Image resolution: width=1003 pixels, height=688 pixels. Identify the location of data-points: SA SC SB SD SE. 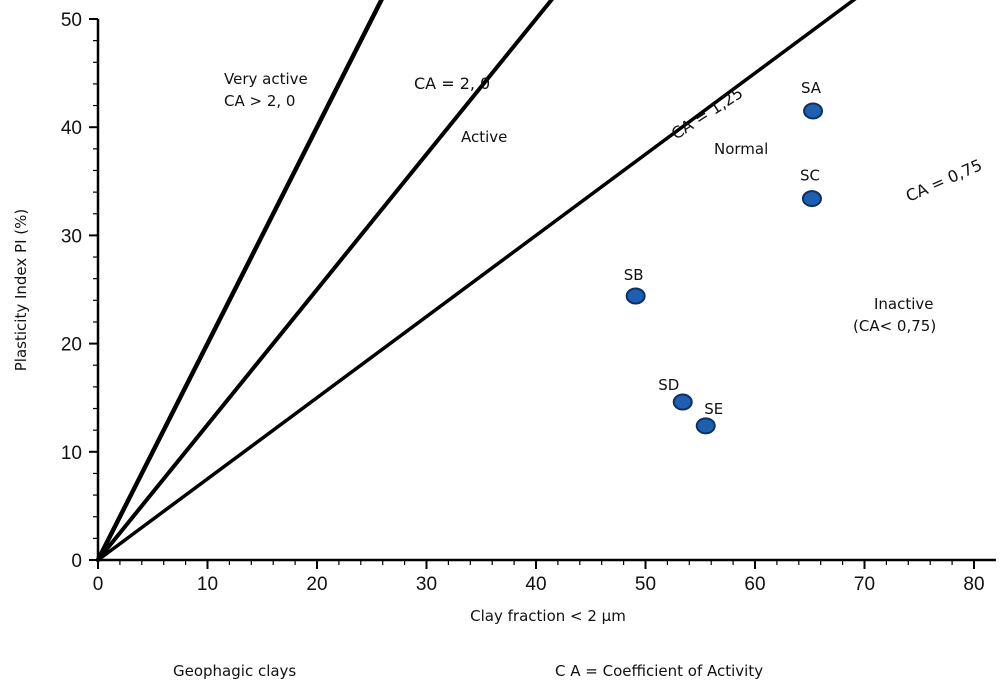
(724, 257).